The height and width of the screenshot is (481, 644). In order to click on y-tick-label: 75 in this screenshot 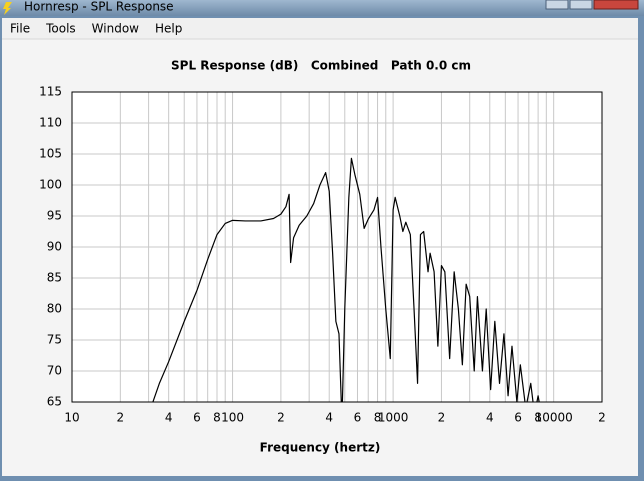, I will do `click(54, 340)`.